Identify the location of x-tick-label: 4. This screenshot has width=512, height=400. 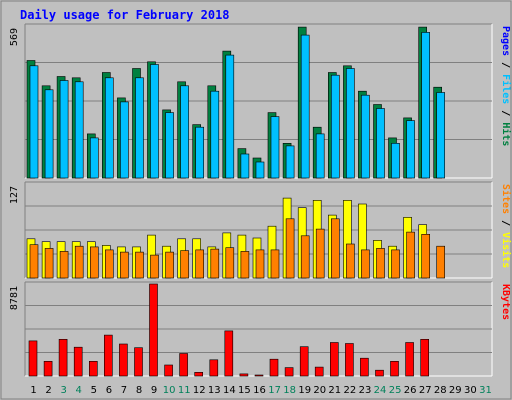
(79, 390).